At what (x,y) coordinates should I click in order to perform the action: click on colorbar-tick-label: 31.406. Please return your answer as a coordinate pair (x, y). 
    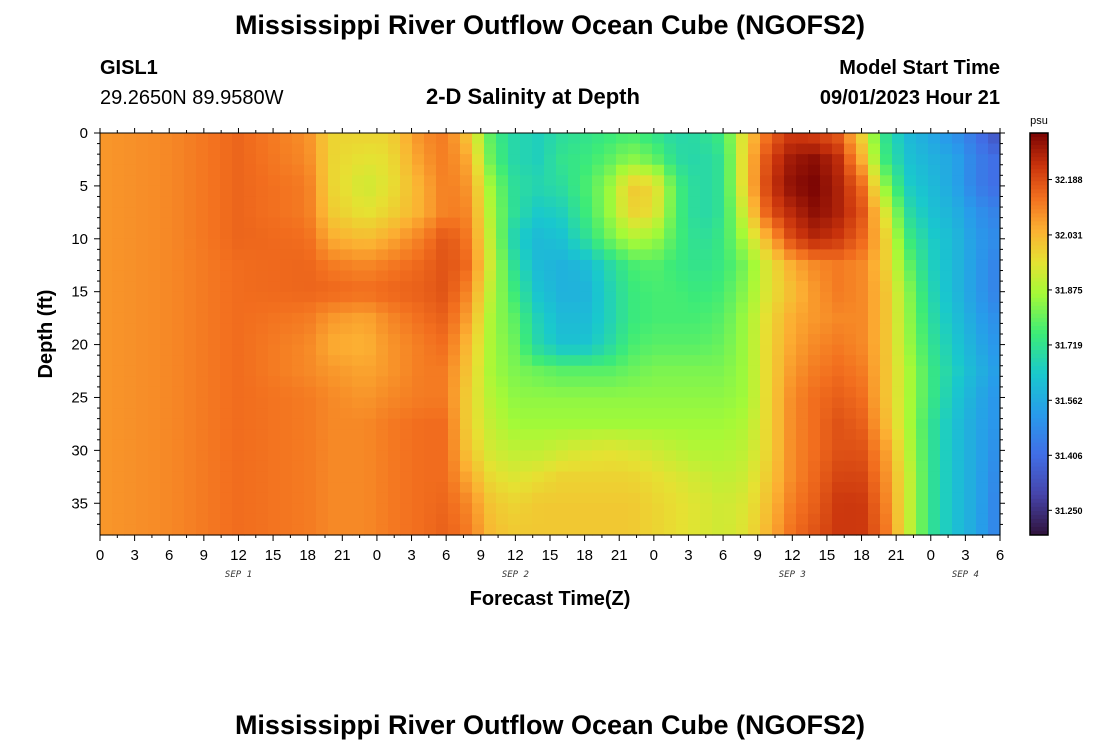
    Looking at the image, I should click on (1069, 456).